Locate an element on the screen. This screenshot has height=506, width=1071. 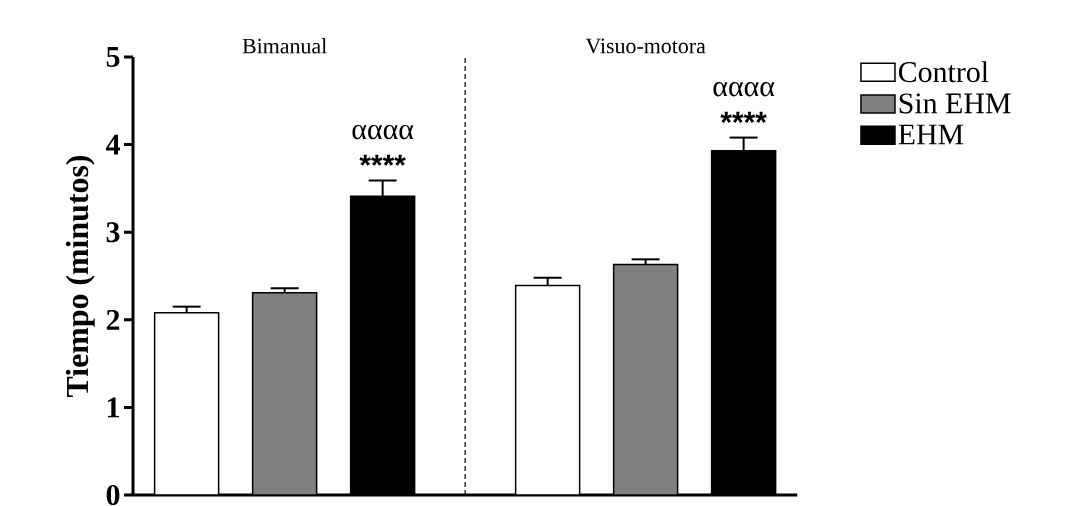
y-tick-label: 4 is located at coordinates (112, 144).